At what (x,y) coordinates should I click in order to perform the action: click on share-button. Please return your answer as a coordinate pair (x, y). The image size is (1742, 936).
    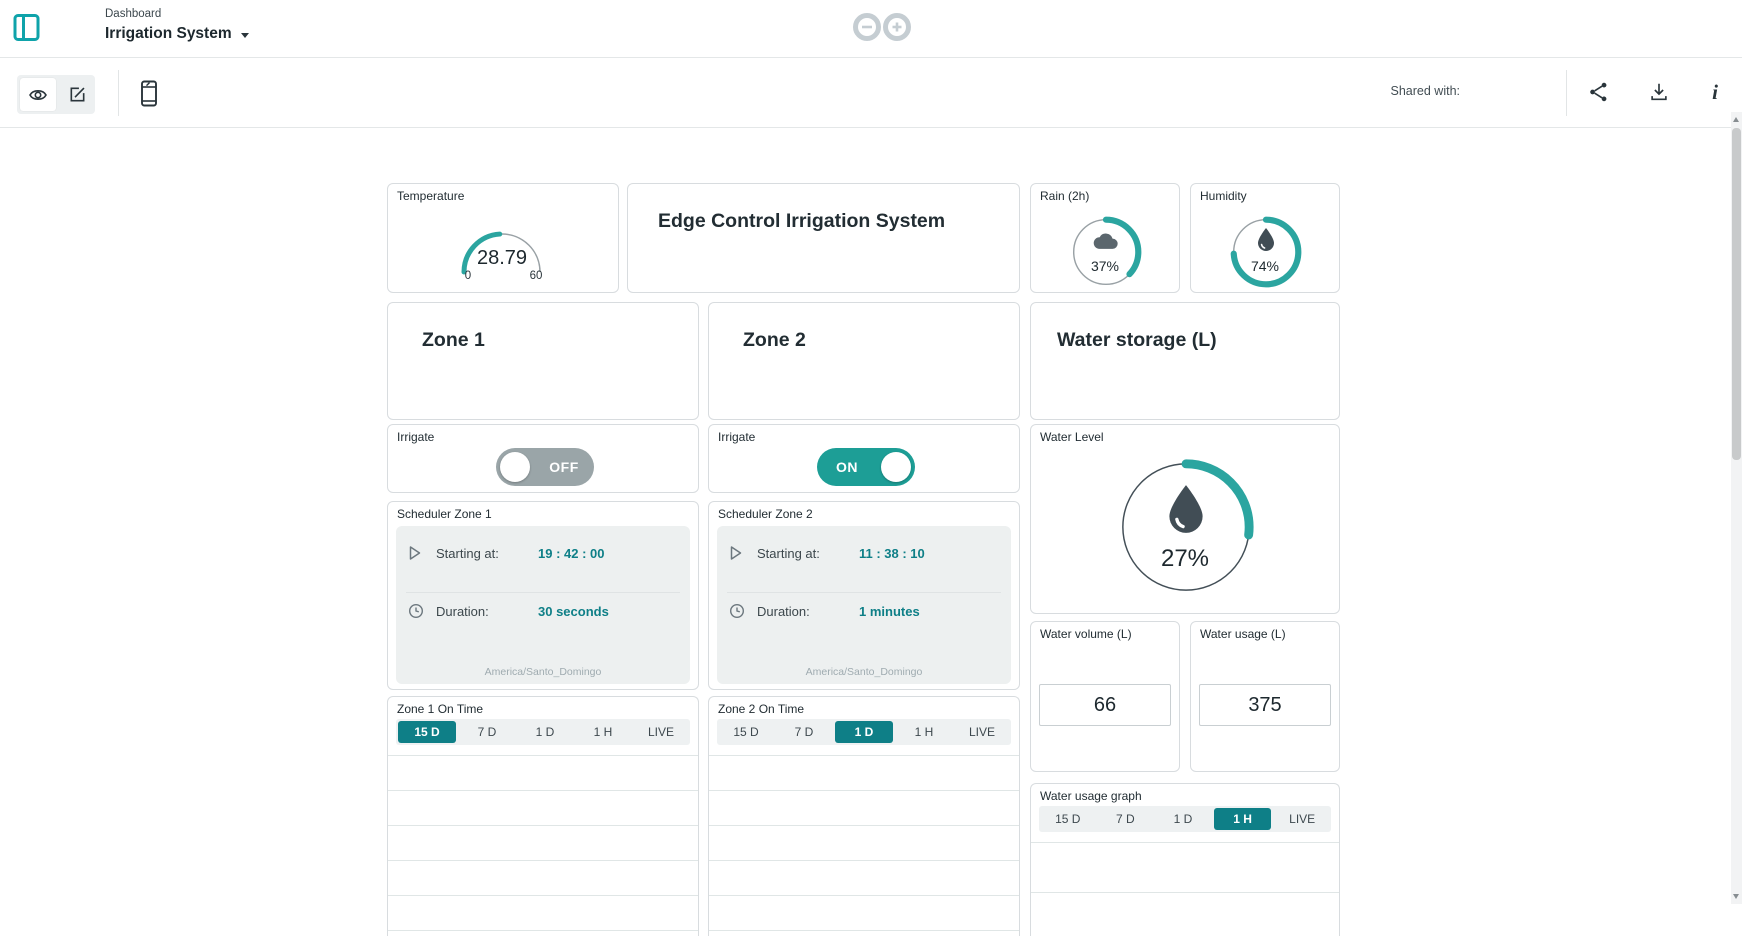
    Looking at the image, I should click on (1599, 92).